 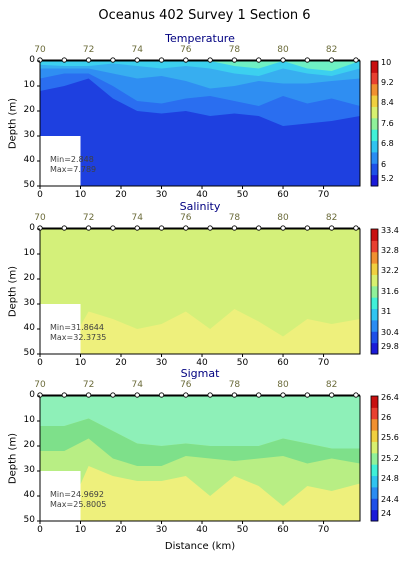 I want to click on colorbar-tick-label: 33.4, so click(x=390, y=230).